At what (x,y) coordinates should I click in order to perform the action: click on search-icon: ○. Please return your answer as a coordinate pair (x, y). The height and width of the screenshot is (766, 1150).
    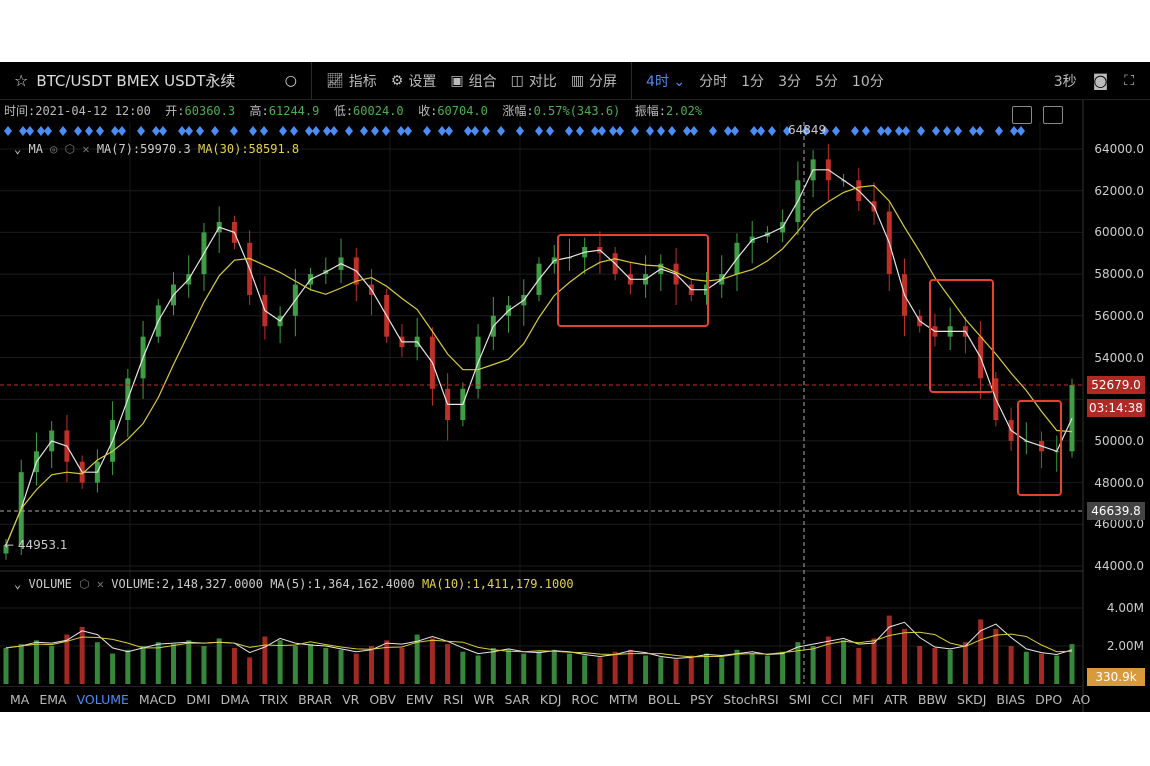
    Looking at the image, I should click on (290, 80).